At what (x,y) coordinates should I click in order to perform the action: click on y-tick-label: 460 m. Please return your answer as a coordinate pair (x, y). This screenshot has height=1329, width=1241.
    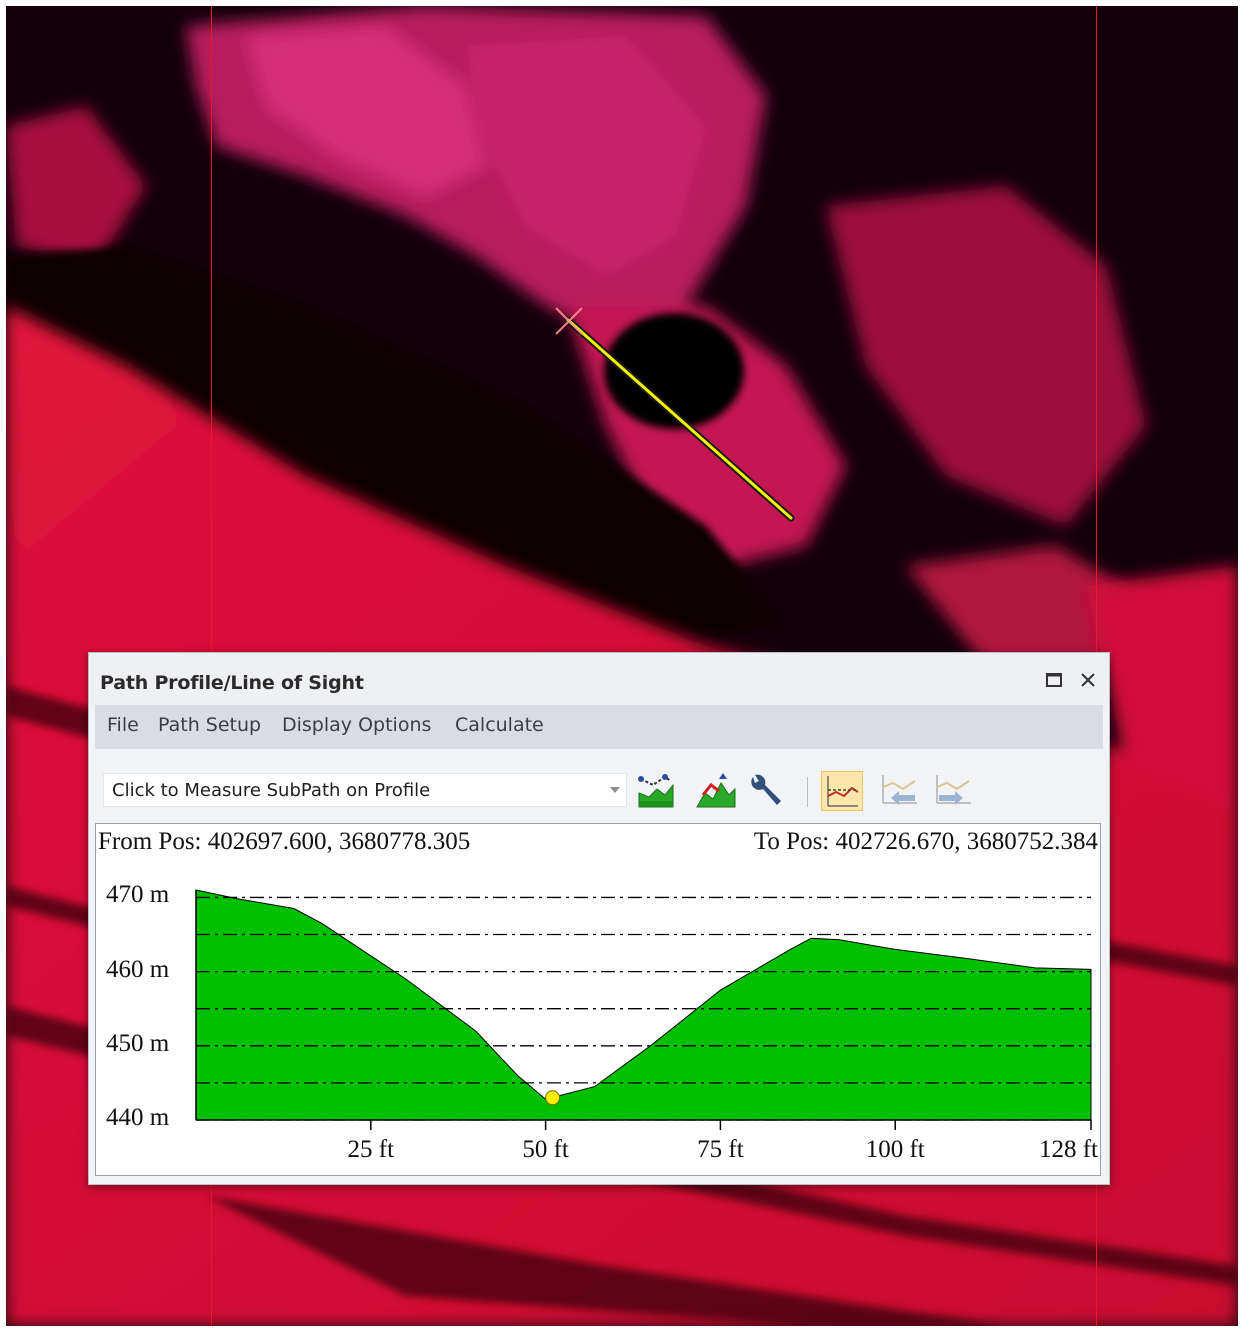
    Looking at the image, I should click on (138, 969).